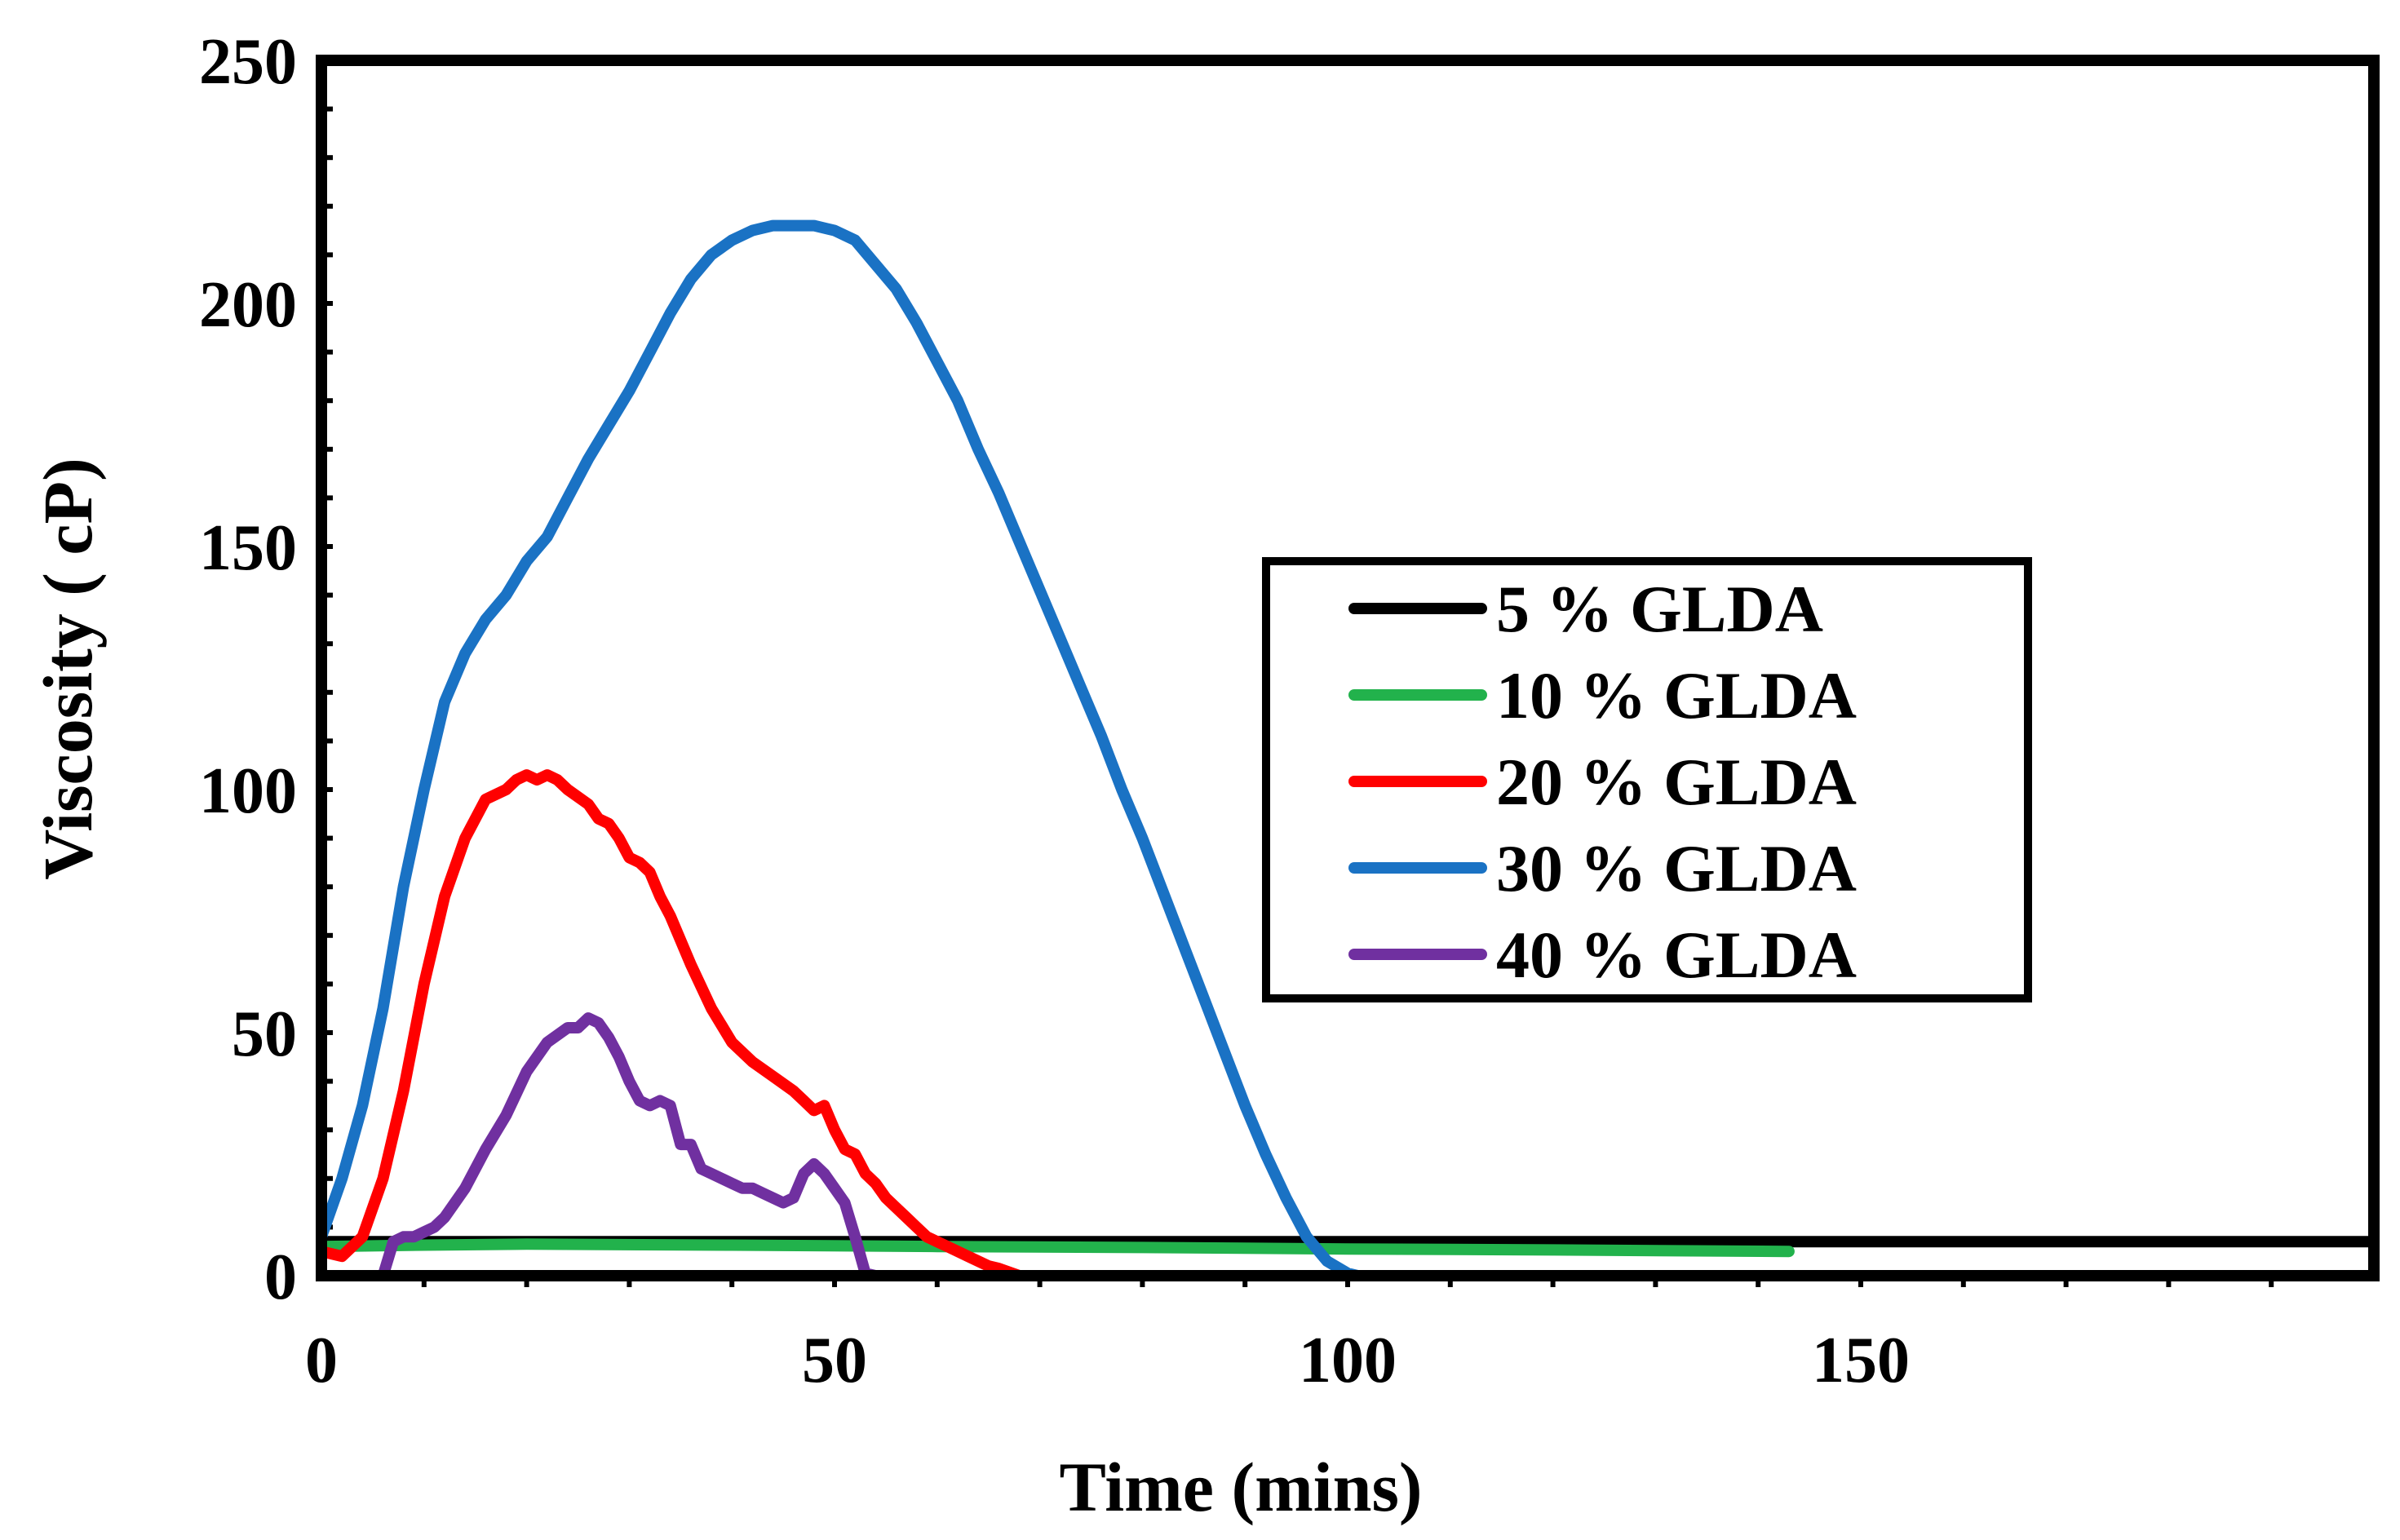 The height and width of the screenshot is (1540, 2400). I want to click on y-tick-label: 0, so click(280, 1277).